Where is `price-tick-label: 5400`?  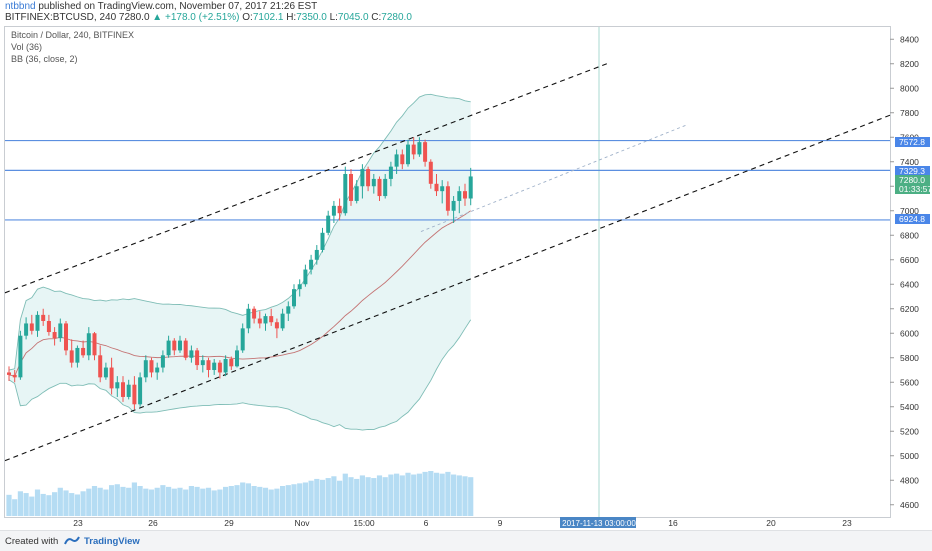
price-tick-label: 5400 is located at coordinates (909, 407).